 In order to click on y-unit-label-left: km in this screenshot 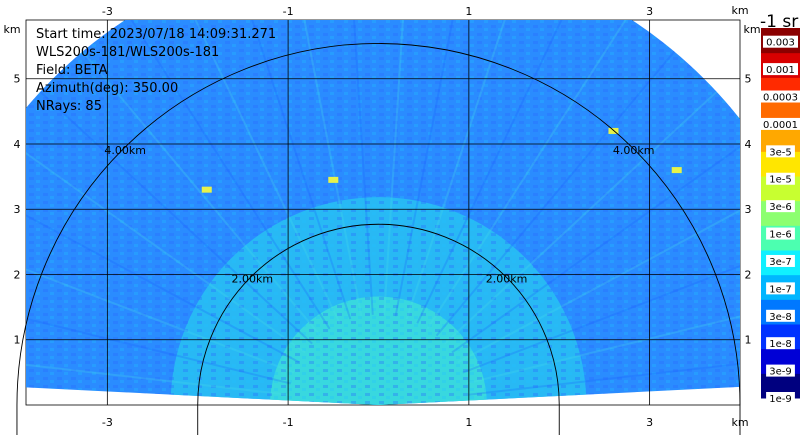, I will do `click(11, 29)`.